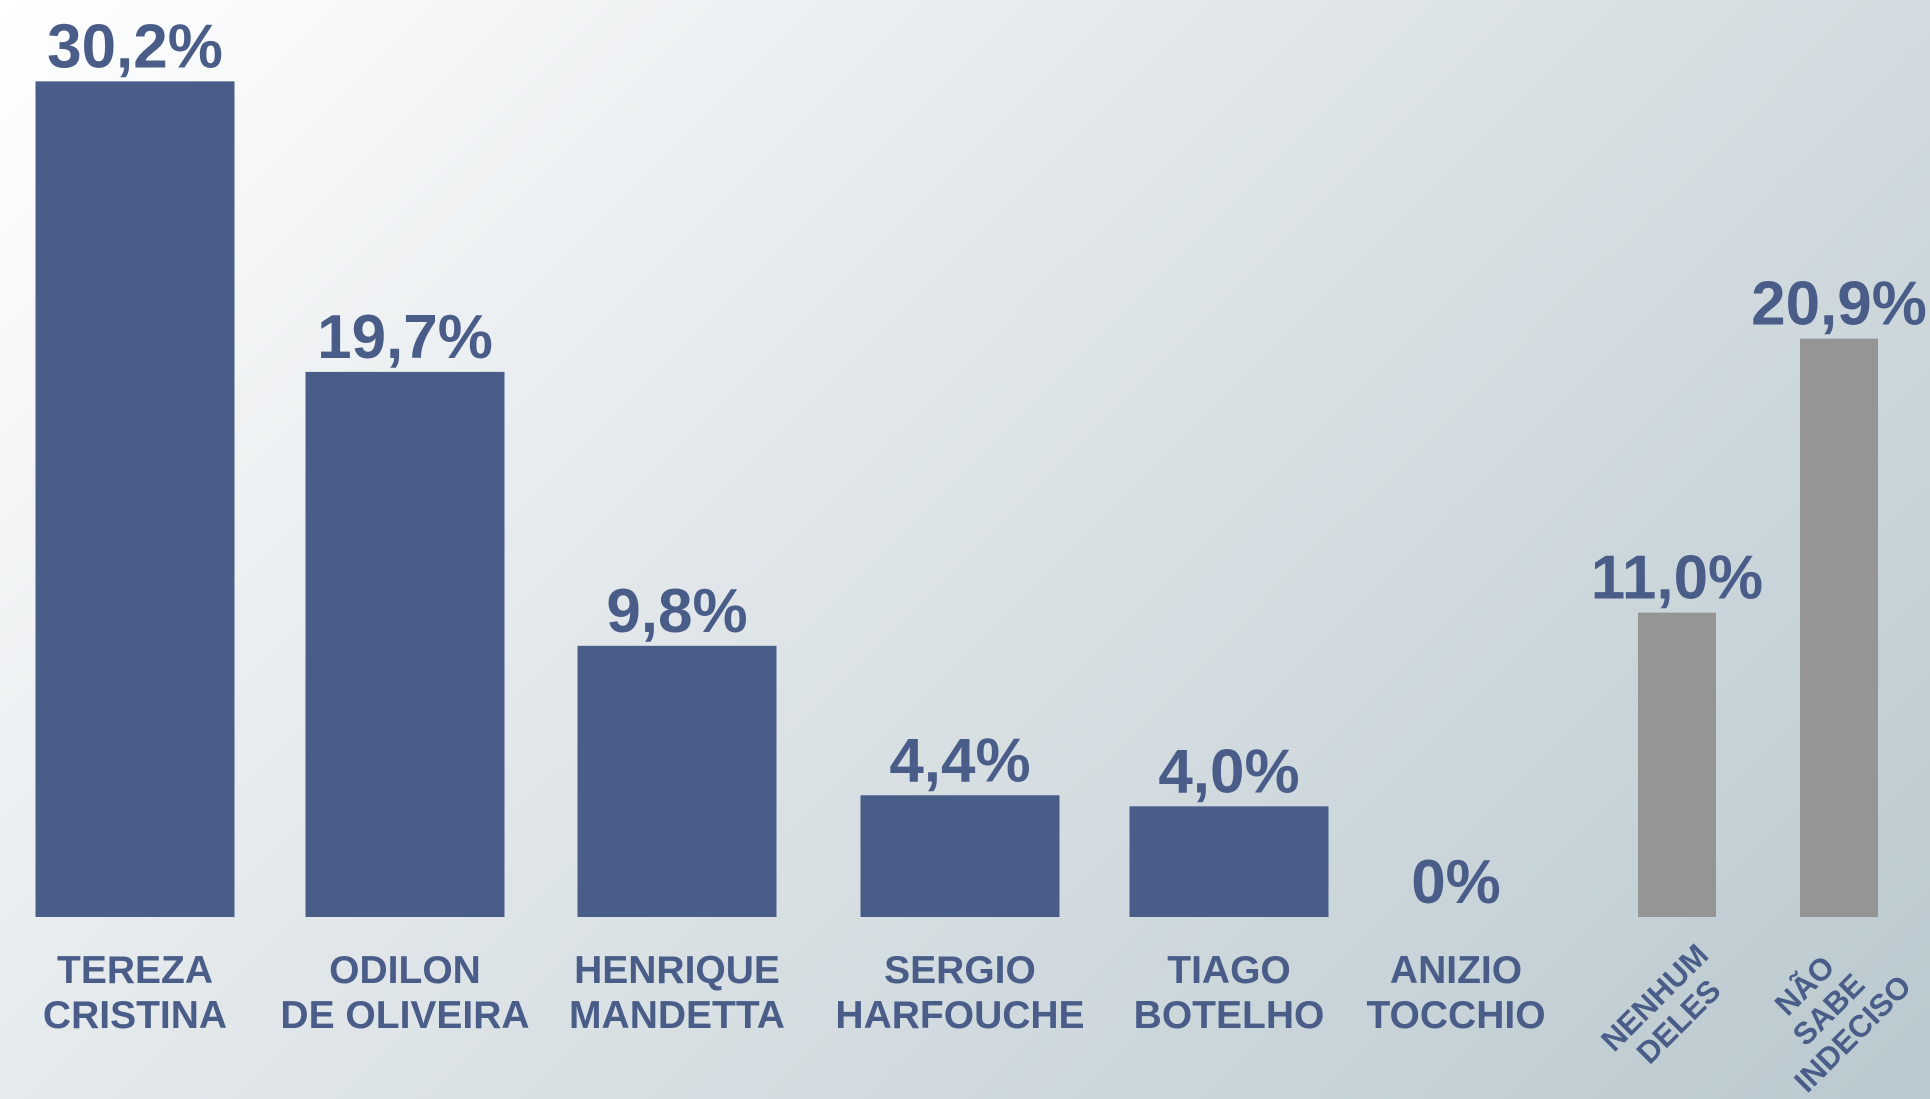  What do you see at coordinates (1456, 993) in the screenshot?
I see `category-label: ANIZIO TOCCHIO` at bounding box center [1456, 993].